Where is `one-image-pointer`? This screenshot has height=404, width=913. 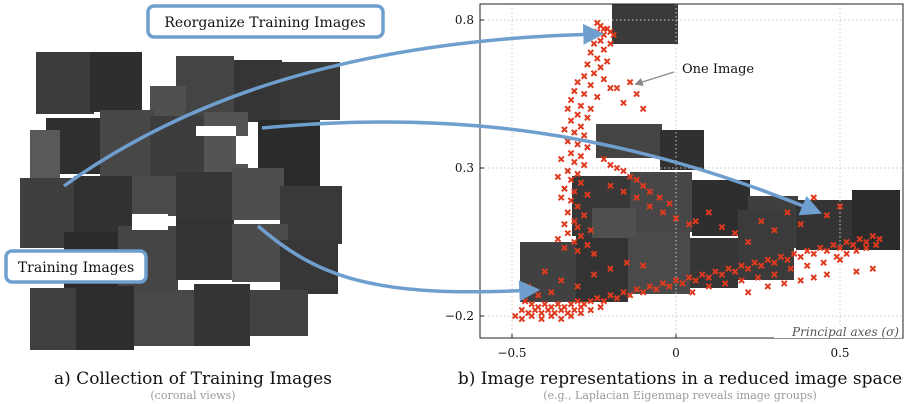
one-image-pointer is located at coordinates (654, 78).